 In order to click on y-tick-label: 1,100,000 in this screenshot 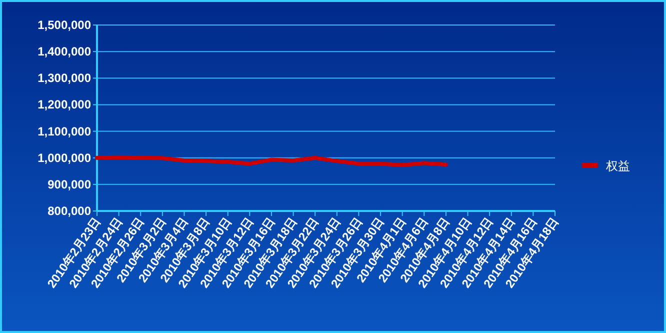, I will do `click(65, 131)`.